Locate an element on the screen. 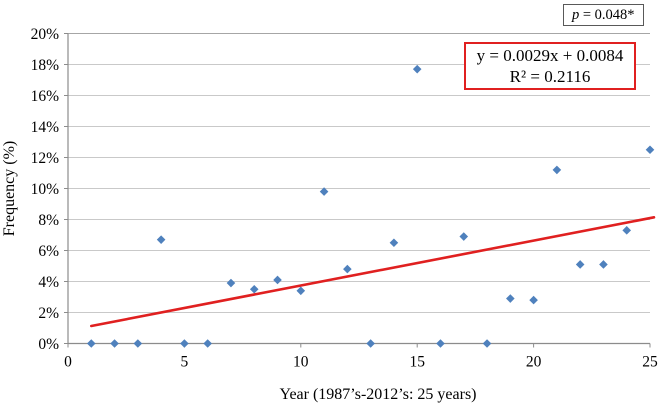 The width and height of the screenshot is (660, 408). y-tick-label: 0% is located at coordinates (48, 344).